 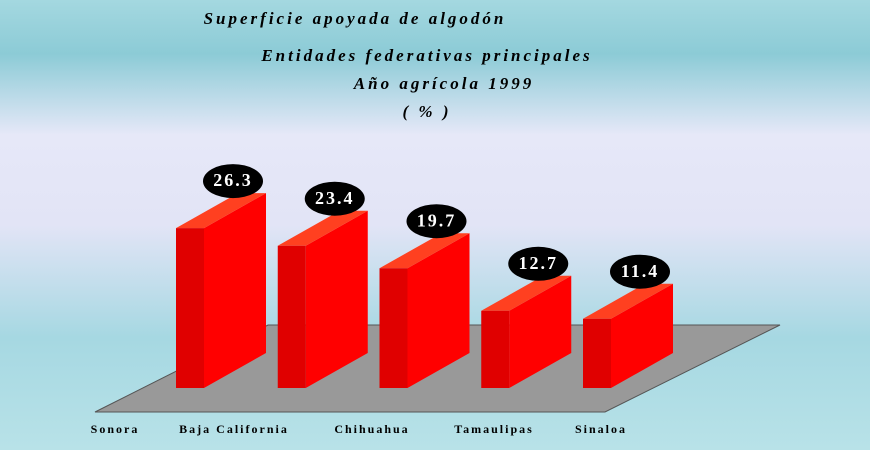 What do you see at coordinates (426, 55) in the screenshot?
I see `chart-subtitle: Entidades federativas principales` at bounding box center [426, 55].